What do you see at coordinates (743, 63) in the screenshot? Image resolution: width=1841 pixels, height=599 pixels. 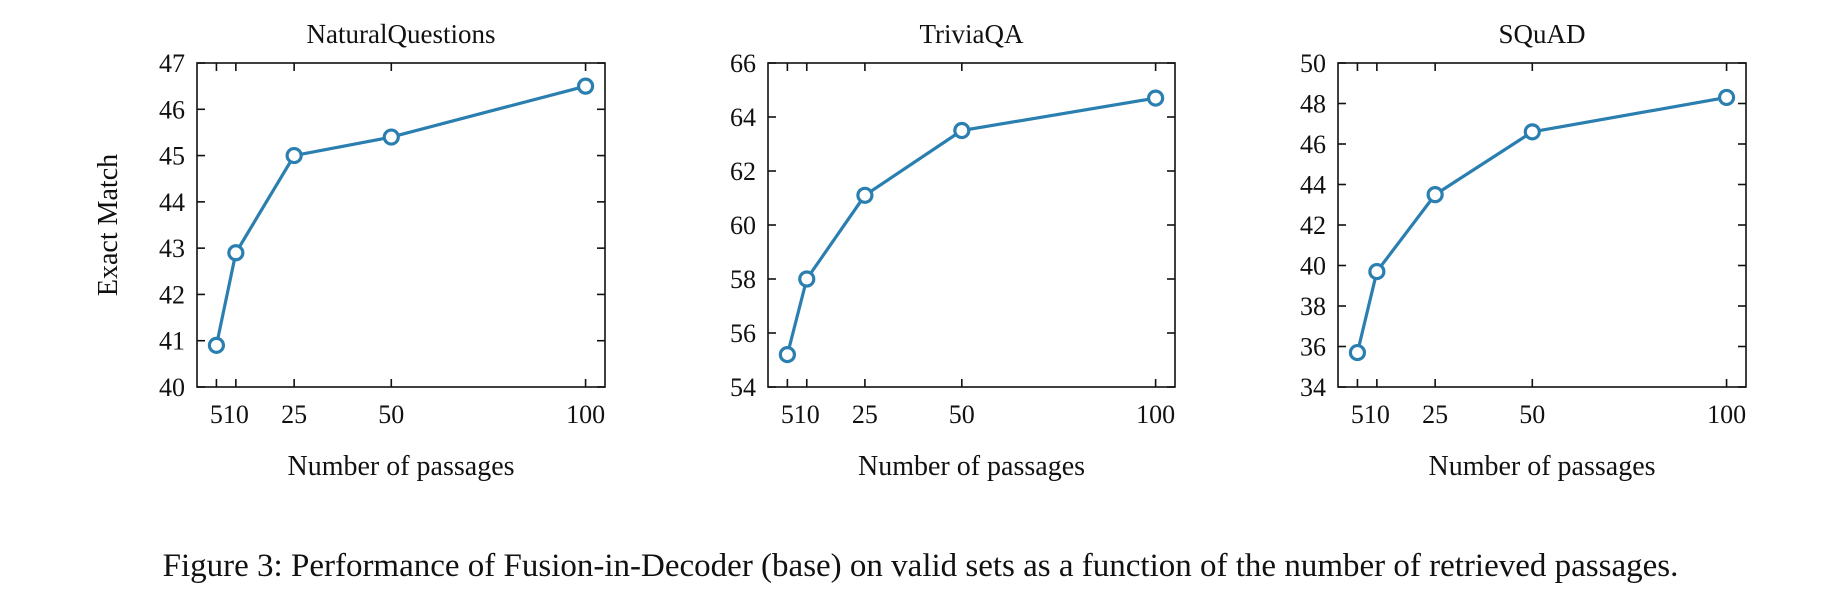 I see `y-tick-label: 66` at bounding box center [743, 63].